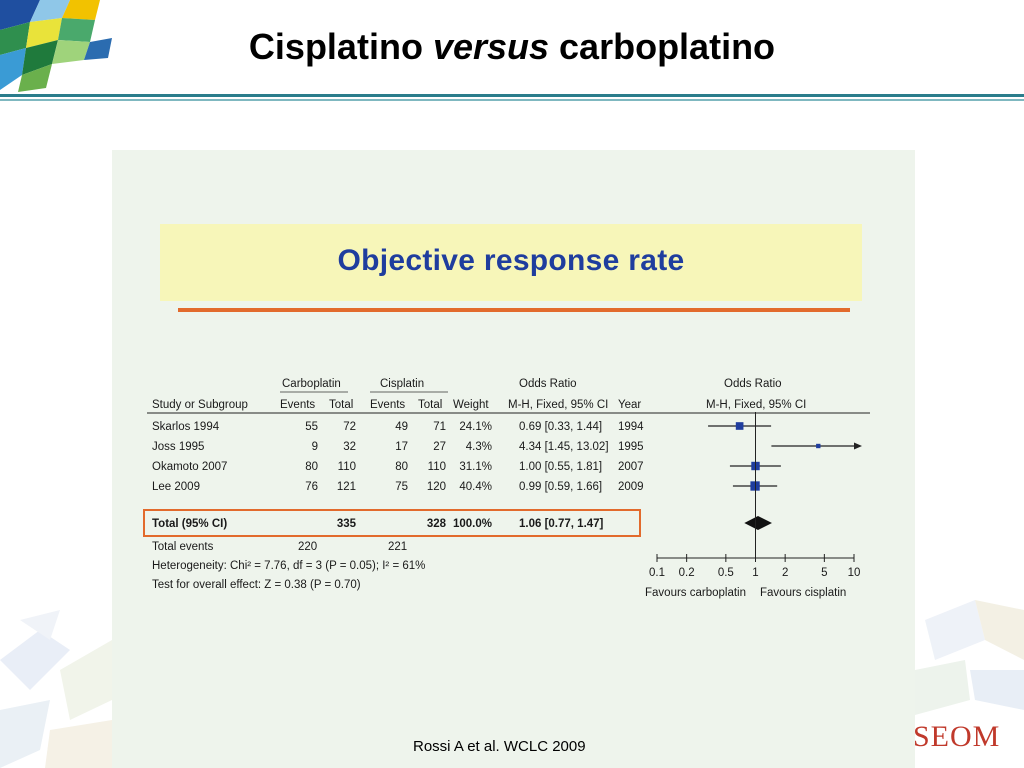  What do you see at coordinates (785, 573) in the screenshot?
I see `x-tick-label: 2` at bounding box center [785, 573].